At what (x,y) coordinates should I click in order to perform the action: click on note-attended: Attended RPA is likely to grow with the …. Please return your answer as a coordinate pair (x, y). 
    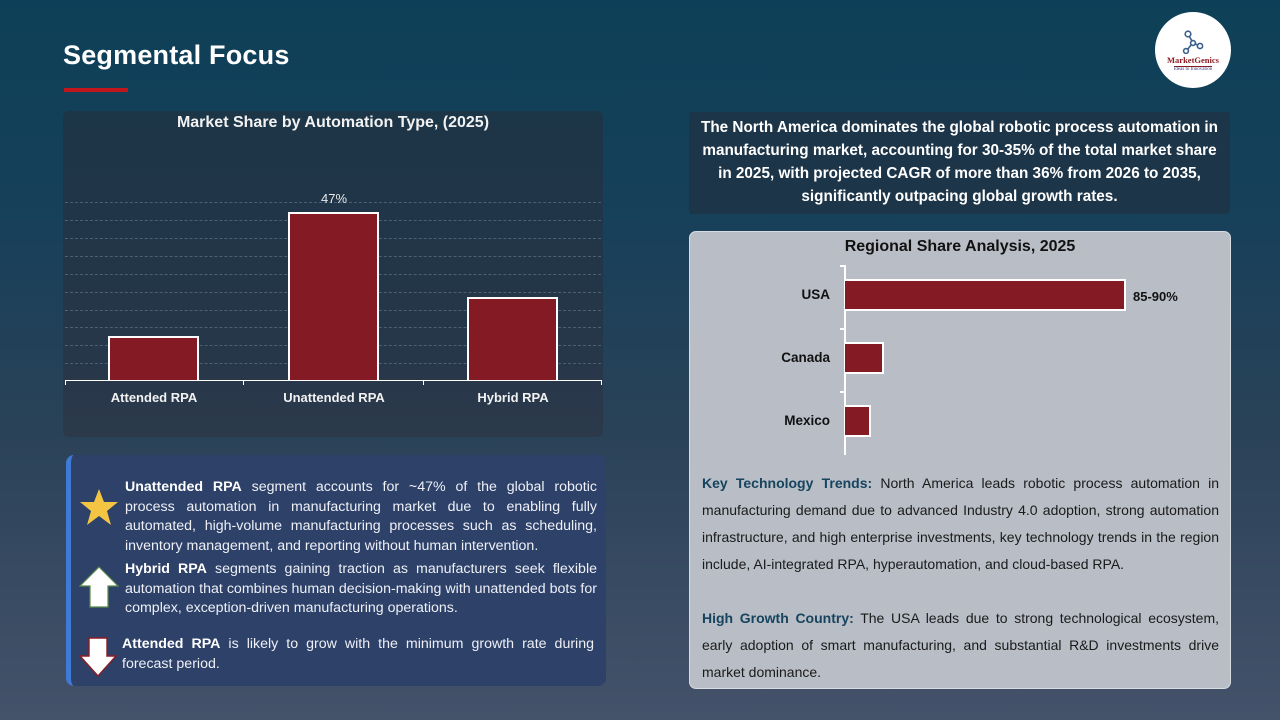
    Looking at the image, I should click on (358, 654).